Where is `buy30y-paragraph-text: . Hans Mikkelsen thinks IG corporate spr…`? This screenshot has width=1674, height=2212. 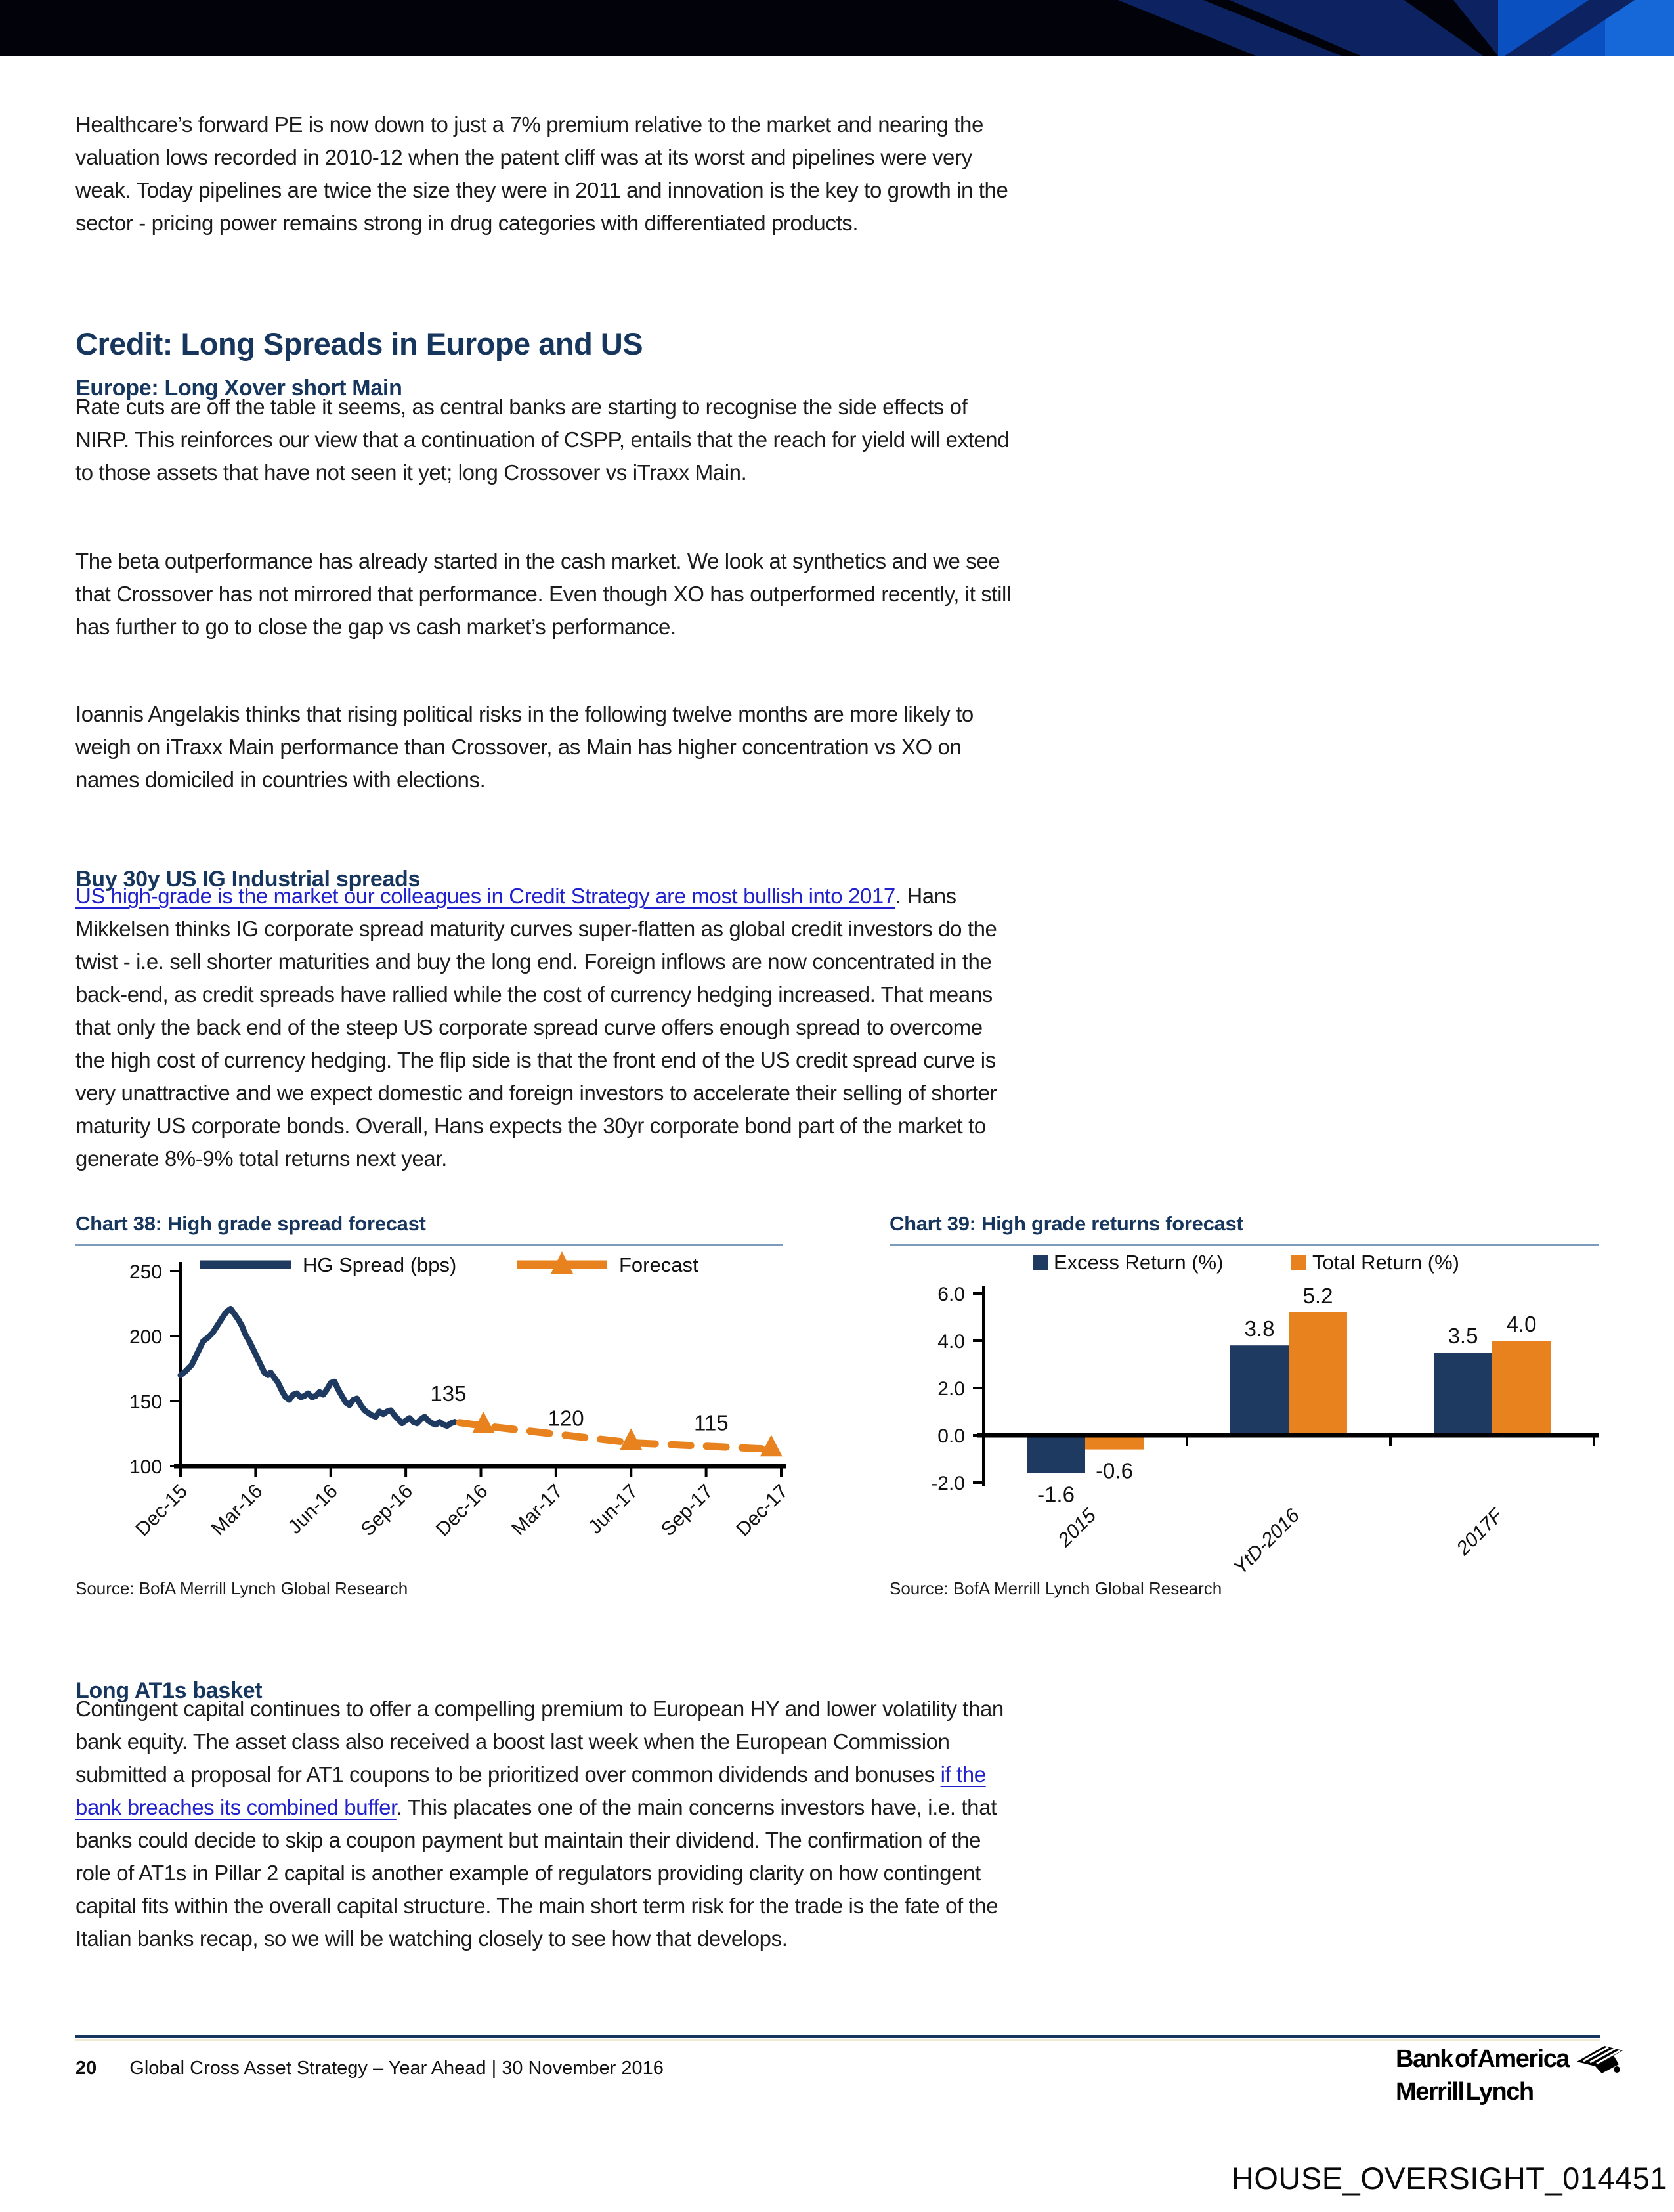
buy30y-paragraph-text: . Hans Mikkelsen thinks IG corporate spr… is located at coordinates (536, 1028).